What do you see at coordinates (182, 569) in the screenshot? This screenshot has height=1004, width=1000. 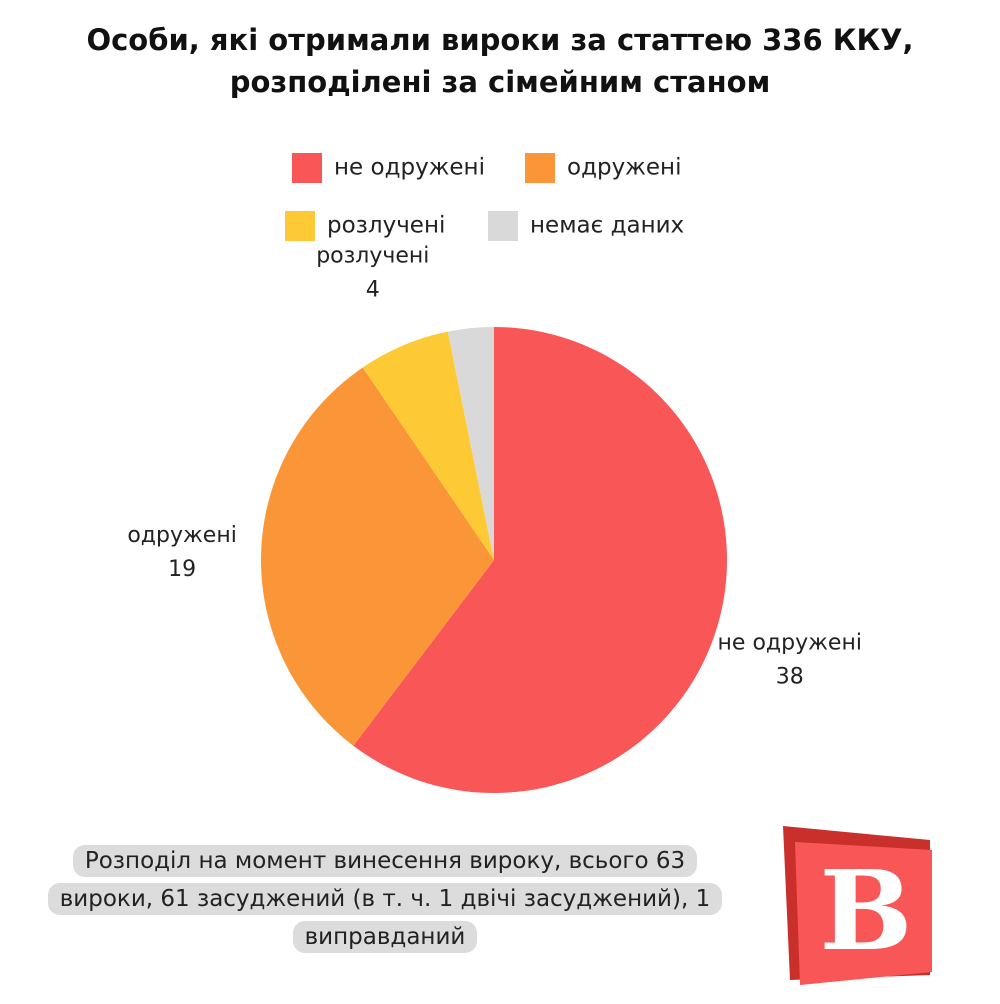 I see `data-label-value: 19` at bounding box center [182, 569].